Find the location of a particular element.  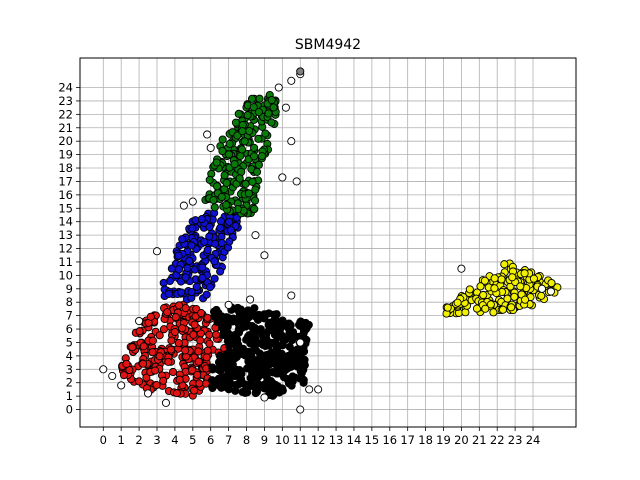

y-tick-label: 12 is located at coordinates (65, 249).